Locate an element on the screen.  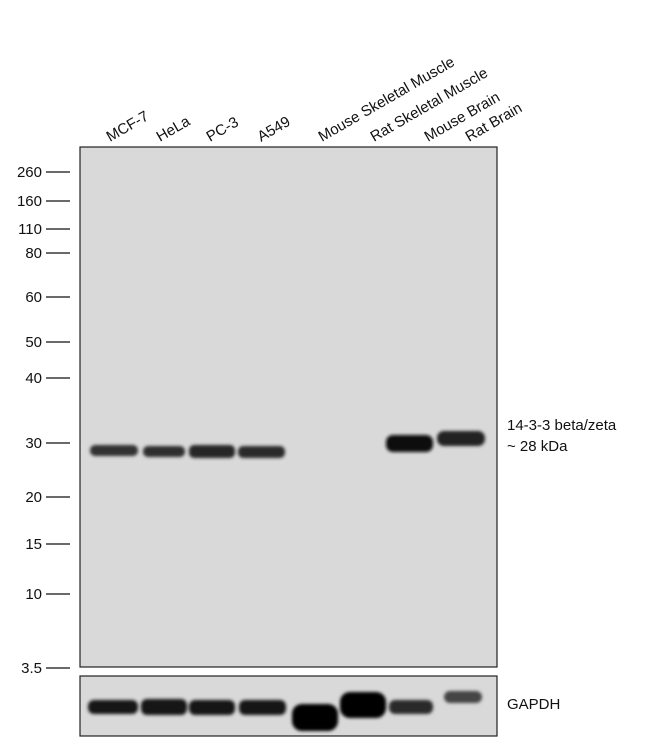
marker-label: 20 is located at coordinates (33, 497).